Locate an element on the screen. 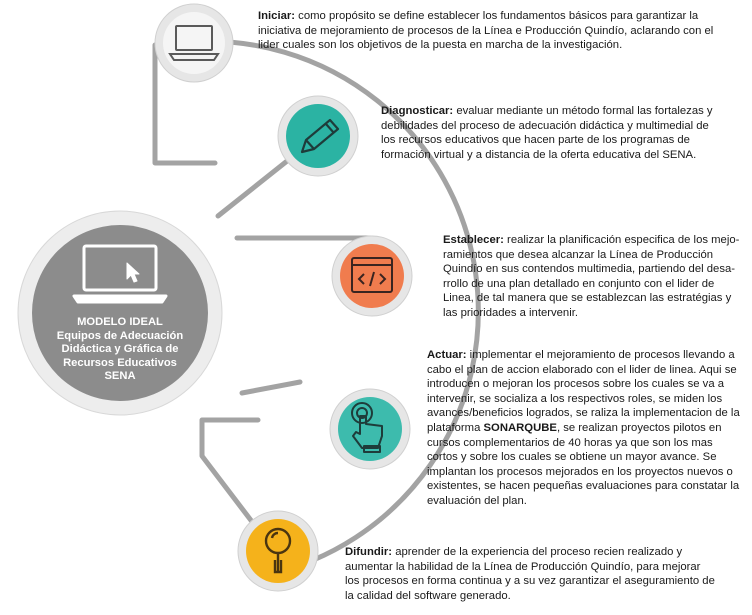  step-iniciar-label: Iniciar: is located at coordinates (277, 16).